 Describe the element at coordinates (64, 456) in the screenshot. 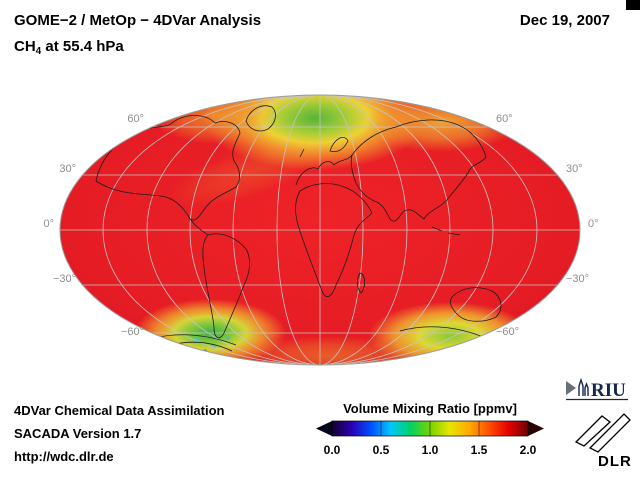

I see `footer-line-url: http://wdc.dlr.de` at that location.